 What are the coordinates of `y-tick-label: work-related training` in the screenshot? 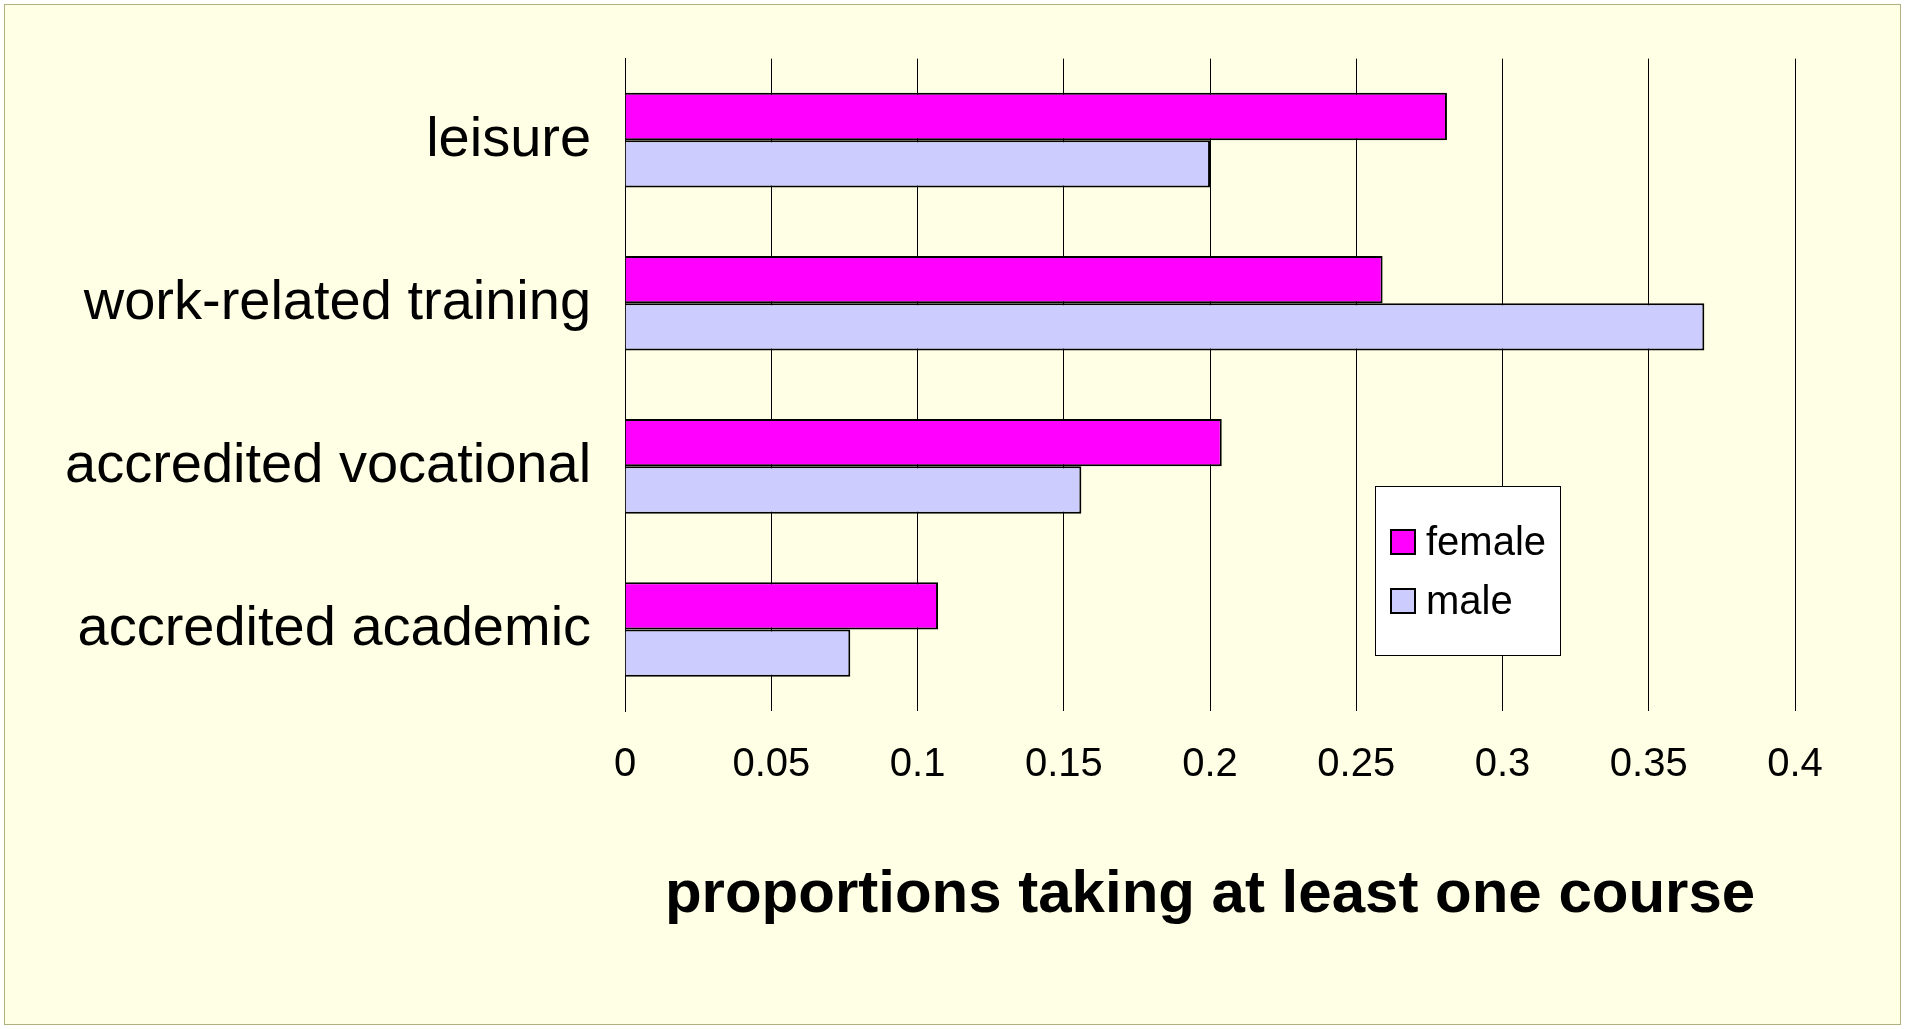 It's located at (337, 299).